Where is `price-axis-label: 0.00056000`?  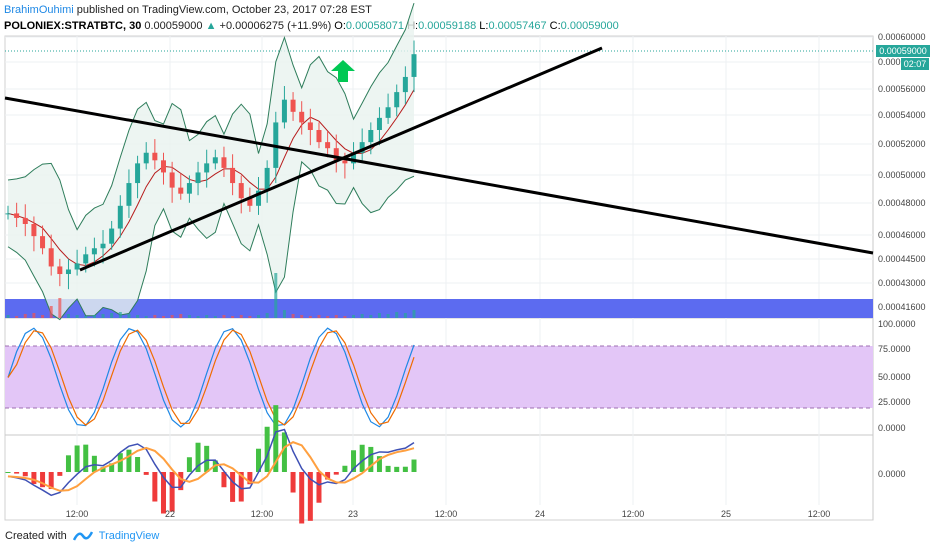 price-axis-label: 0.00056000 is located at coordinates (902, 89).